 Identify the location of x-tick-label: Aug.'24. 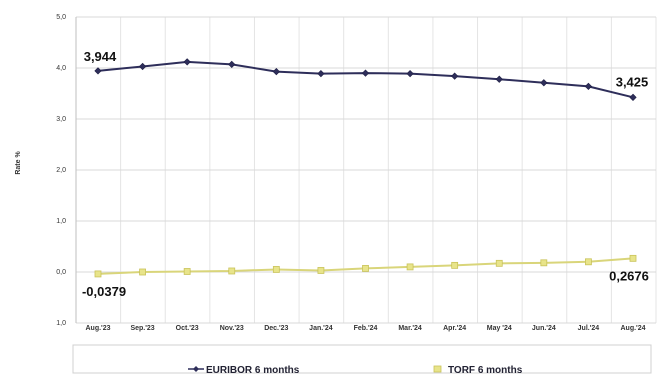
(632, 328).